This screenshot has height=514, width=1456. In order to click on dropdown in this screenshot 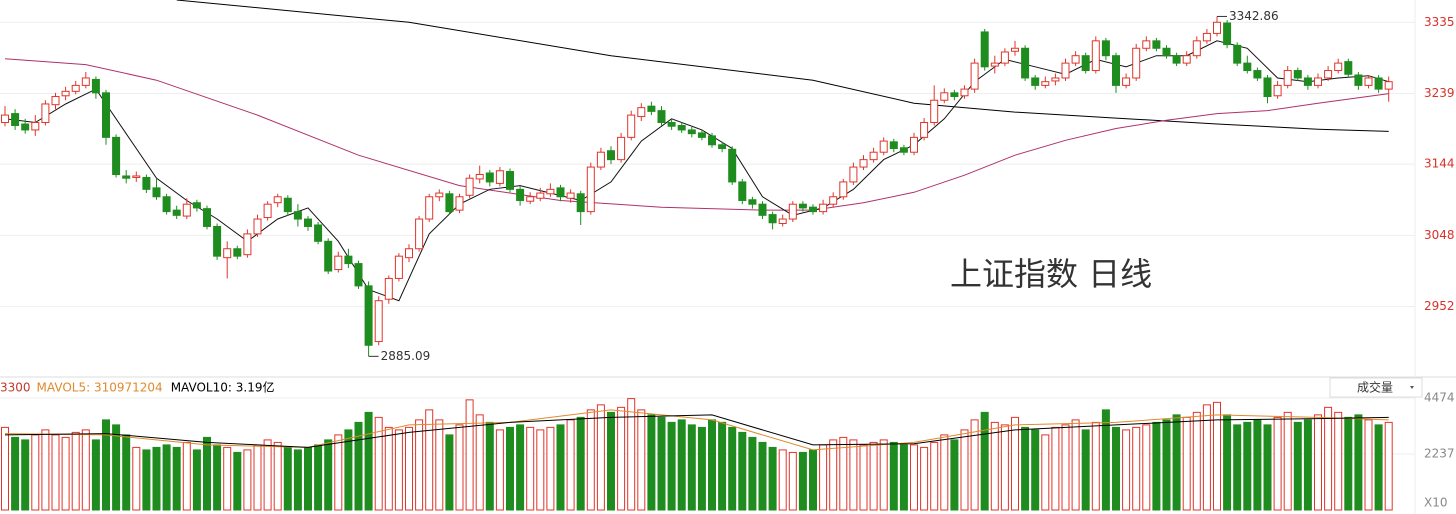, I will do `click(1376, 387)`.